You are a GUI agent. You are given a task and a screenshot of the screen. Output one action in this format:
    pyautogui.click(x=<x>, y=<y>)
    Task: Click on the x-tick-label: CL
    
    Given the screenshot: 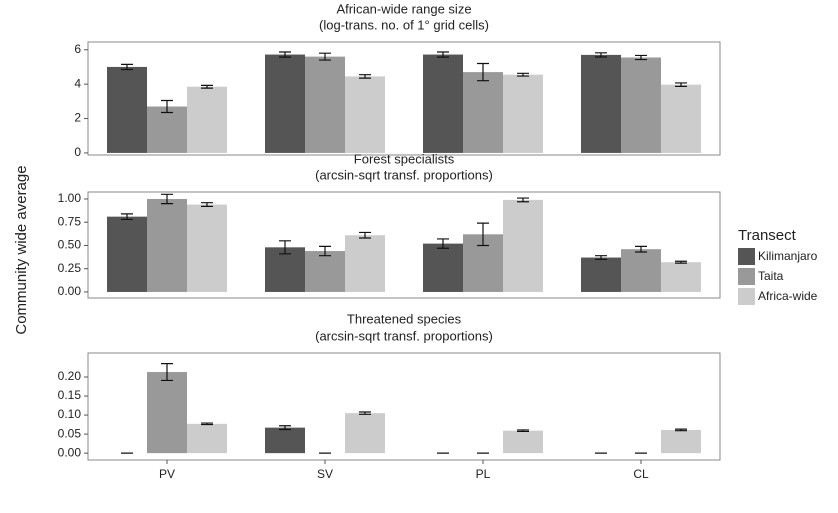 What is the action you would take?
    pyautogui.click(x=641, y=474)
    